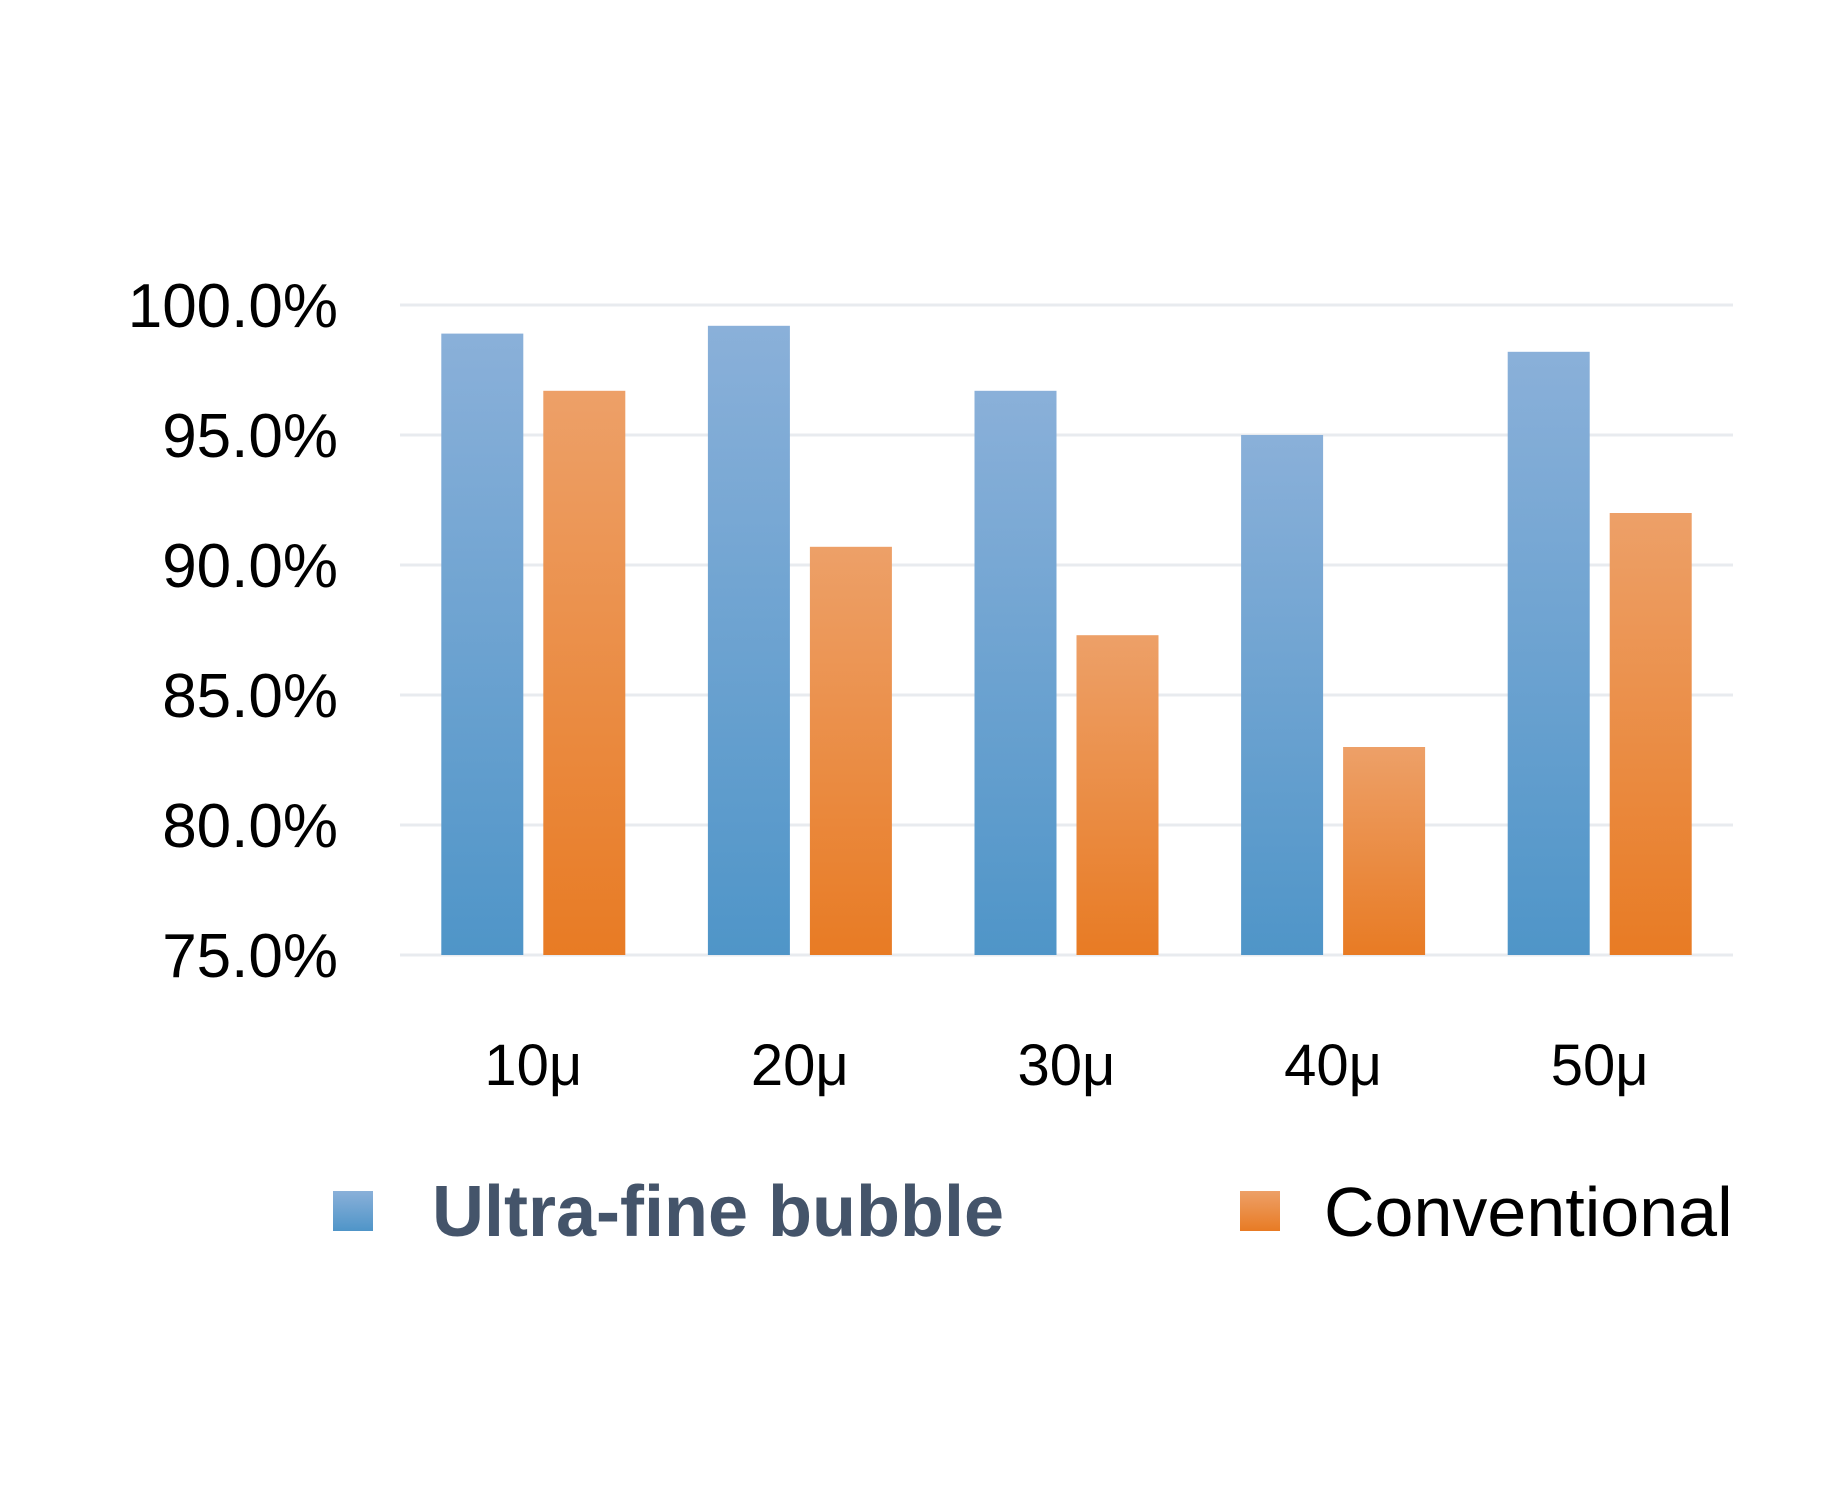 The height and width of the screenshot is (1488, 1843). Describe the element at coordinates (1260, 1211) in the screenshot. I see `legend-swatch-conventional` at that location.